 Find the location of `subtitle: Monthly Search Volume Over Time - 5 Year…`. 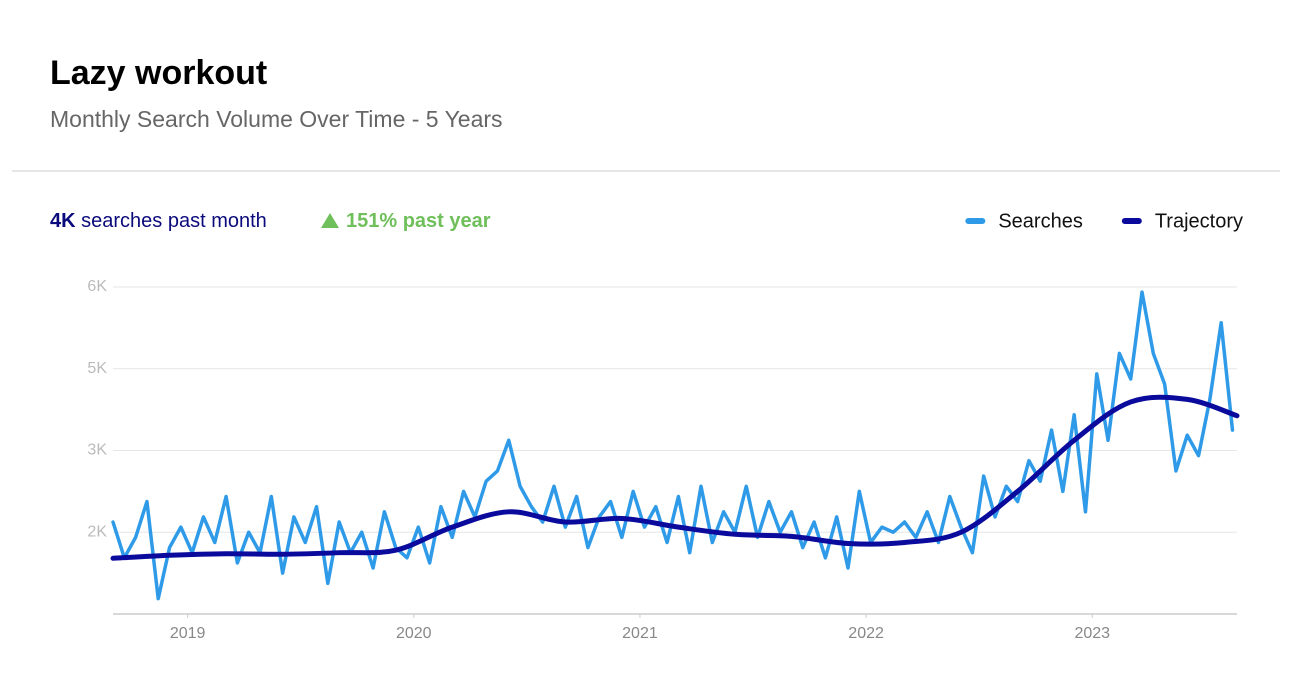

subtitle: Monthly Search Volume Over Time - 5 Year… is located at coordinates (276, 119).